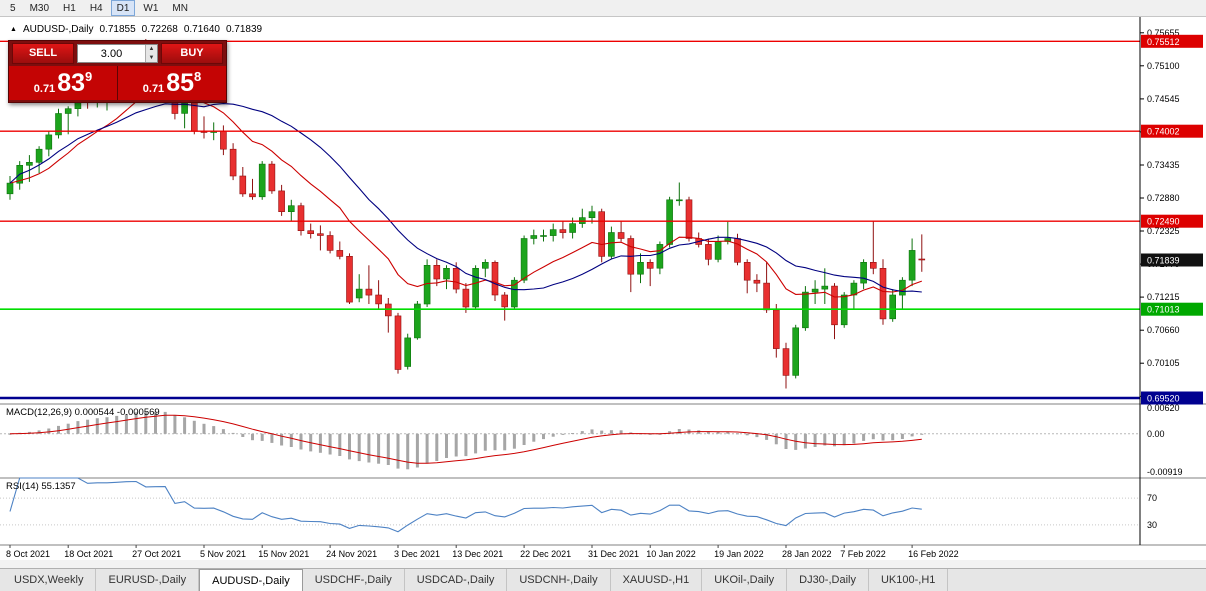 The image size is (1206, 591). Describe the element at coordinates (1163, 231) in the screenshot. I see `svg-text: 0.72325` at that location.